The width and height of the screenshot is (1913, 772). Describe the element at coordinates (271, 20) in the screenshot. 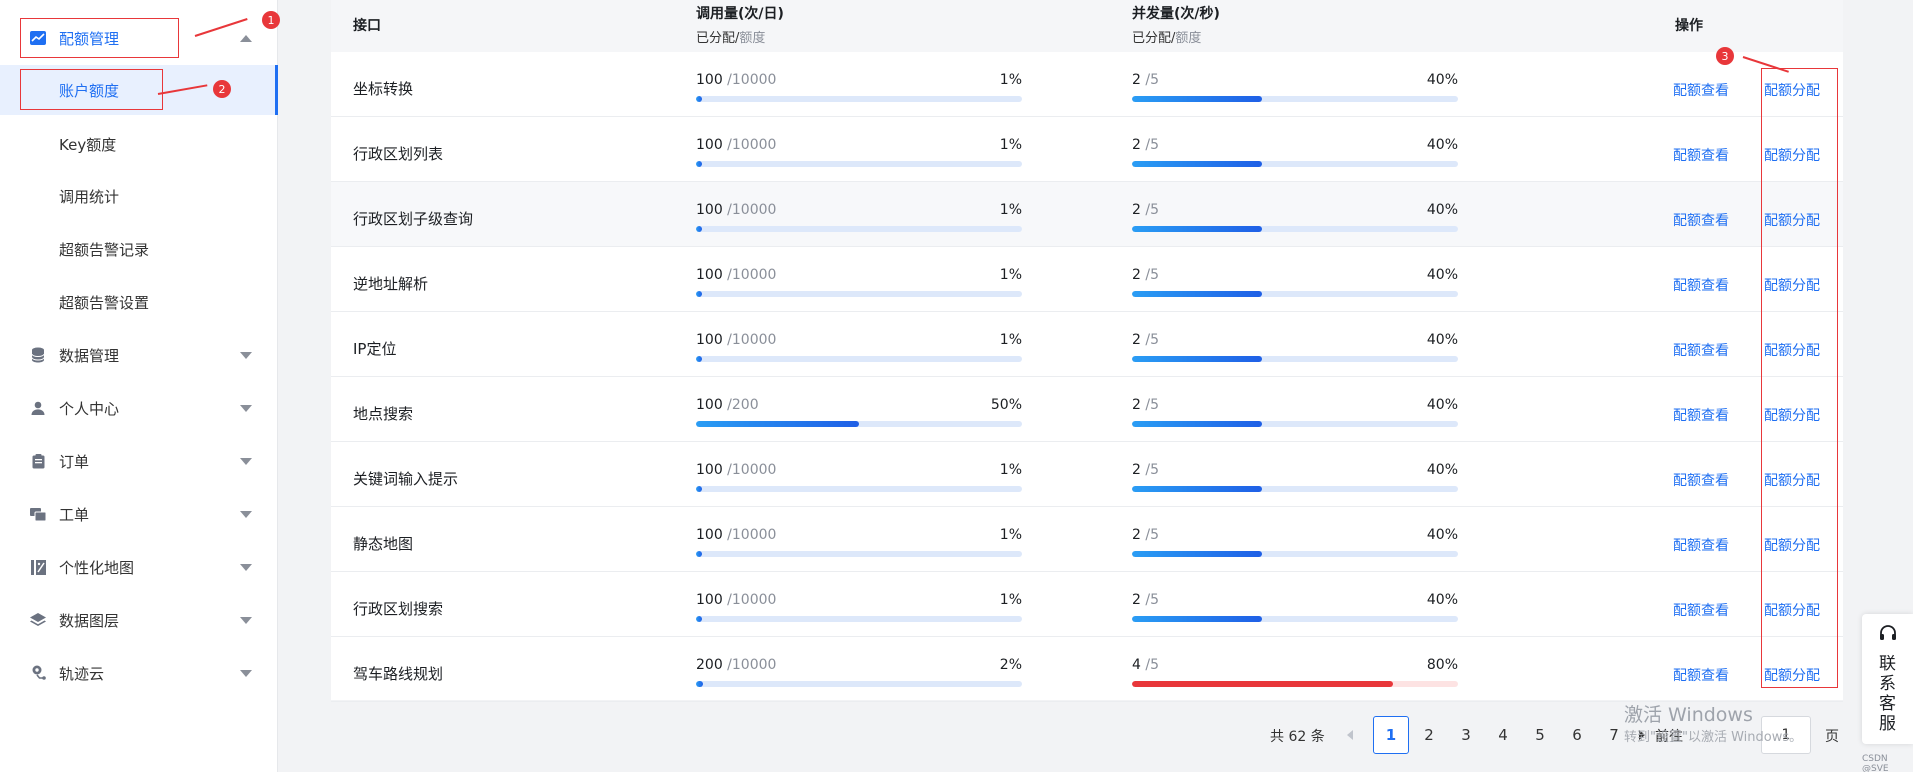

I see `annotation-badge-1: 1` at that location.